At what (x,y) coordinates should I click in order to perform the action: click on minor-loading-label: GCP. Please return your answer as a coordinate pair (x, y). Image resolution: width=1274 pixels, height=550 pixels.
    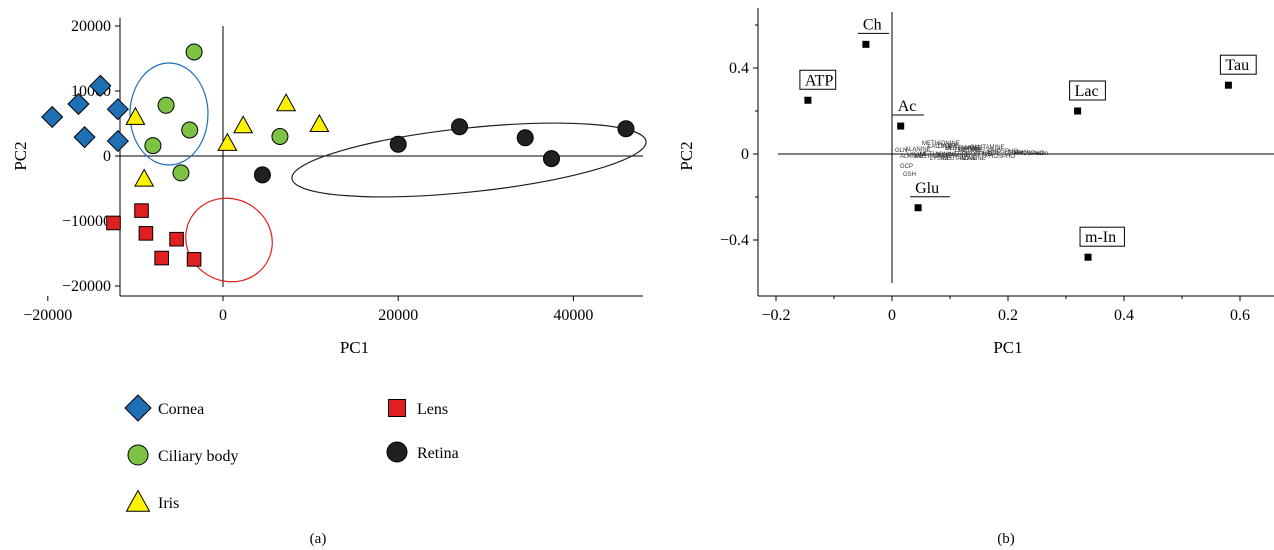
    Looking at the image, I should click on (906, 167).